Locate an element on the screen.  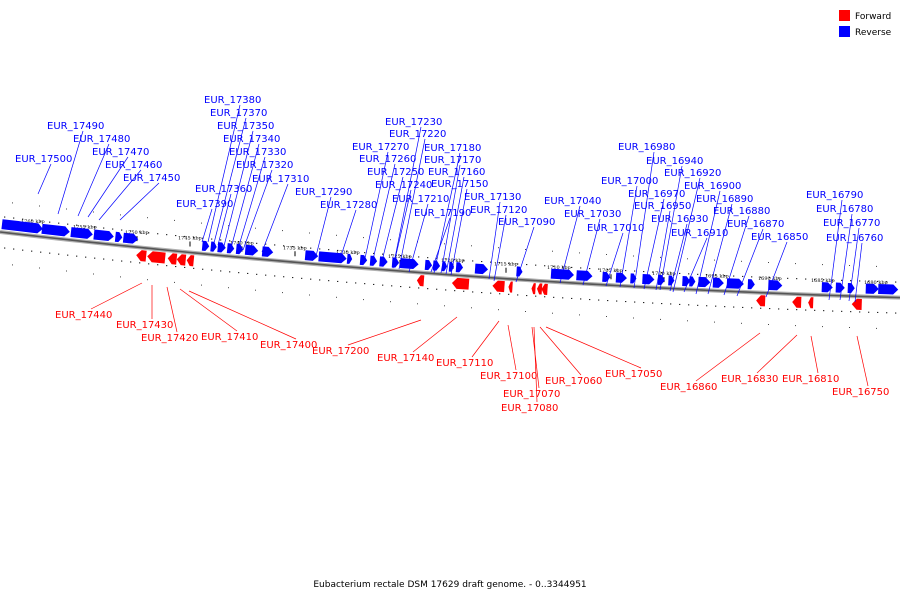
reverse-gene-label: EUR_17160 is located at coordinates (456, 172).